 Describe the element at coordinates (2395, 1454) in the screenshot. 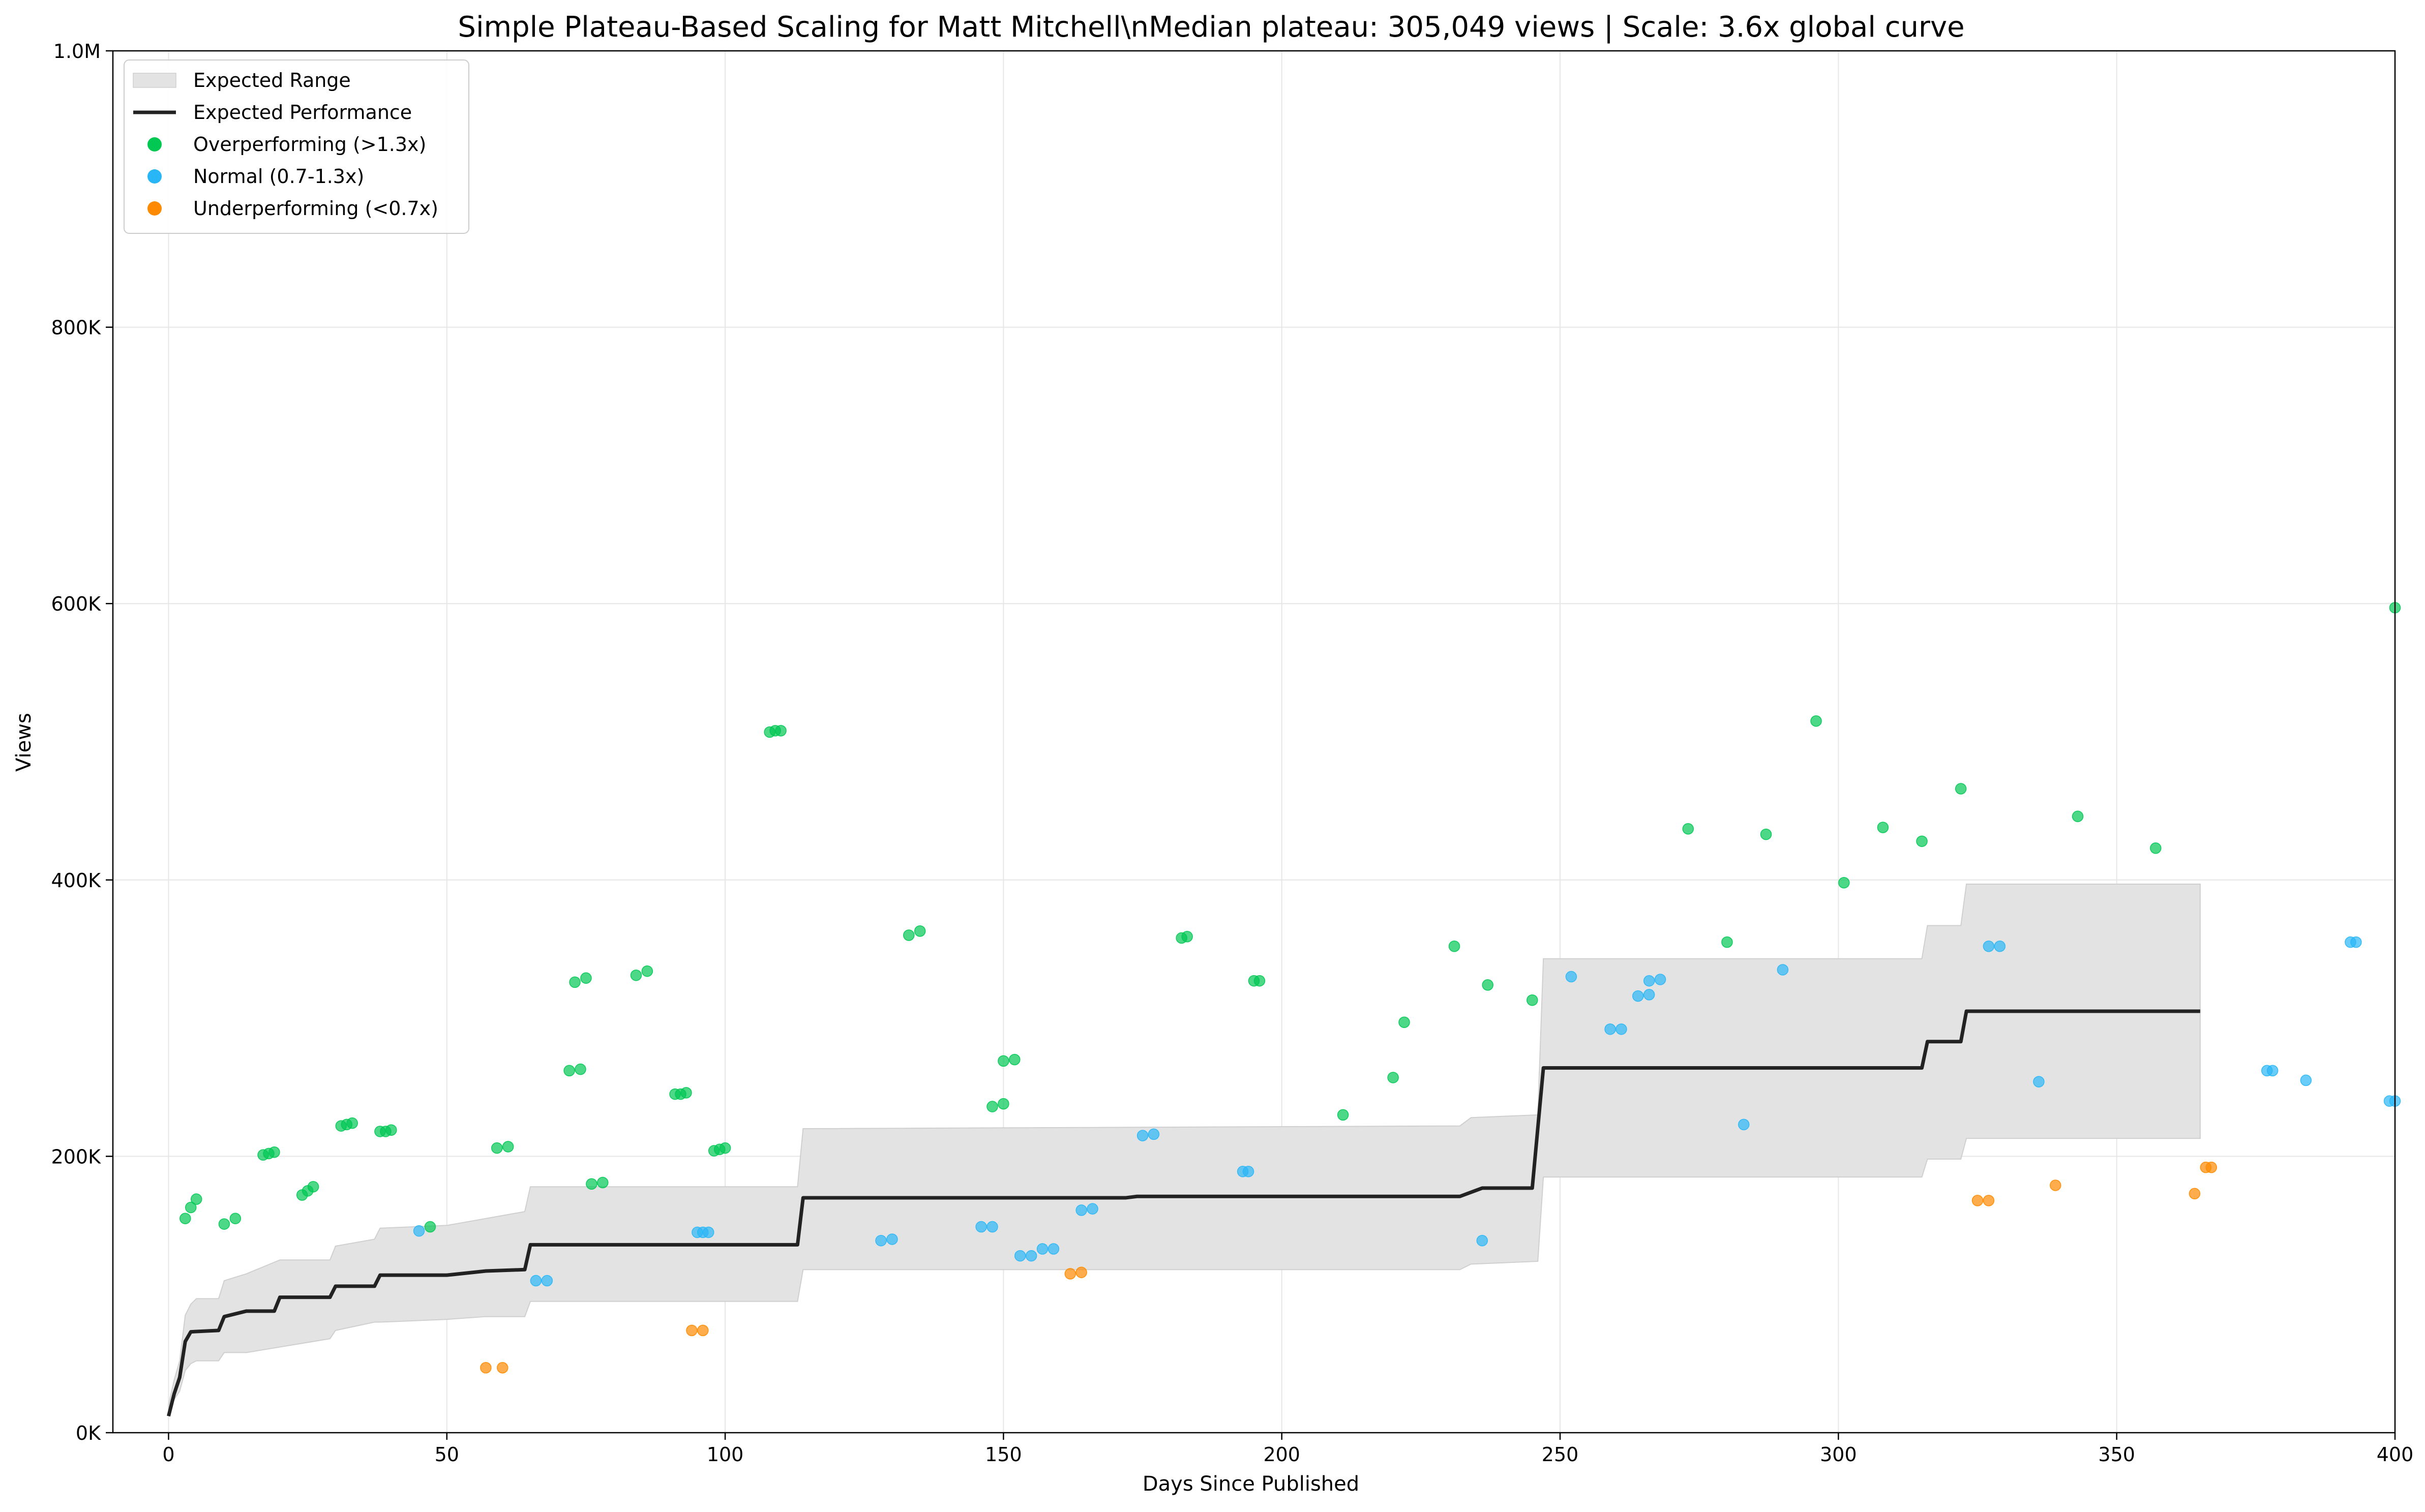

I see `x-tick-label: 400` at that location.